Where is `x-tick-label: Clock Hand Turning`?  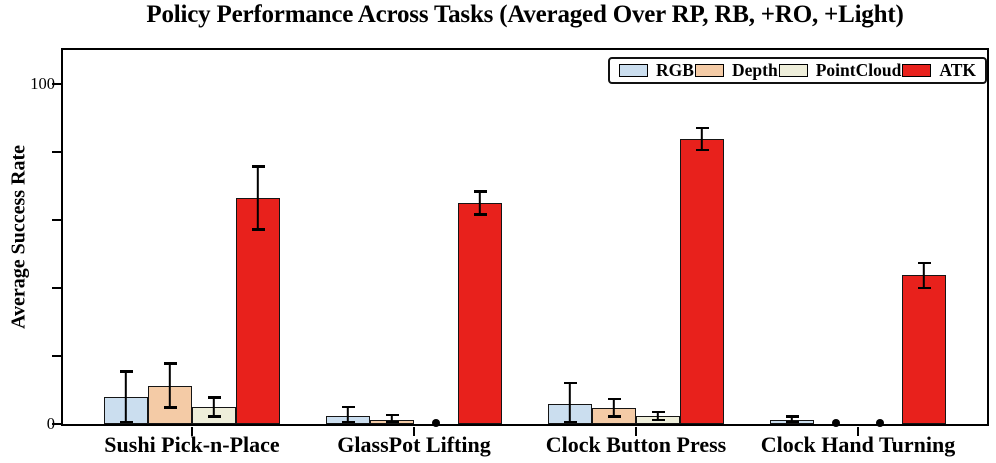 x-tick-label: Clock Hand Turning is located at coordinates (858, 444).